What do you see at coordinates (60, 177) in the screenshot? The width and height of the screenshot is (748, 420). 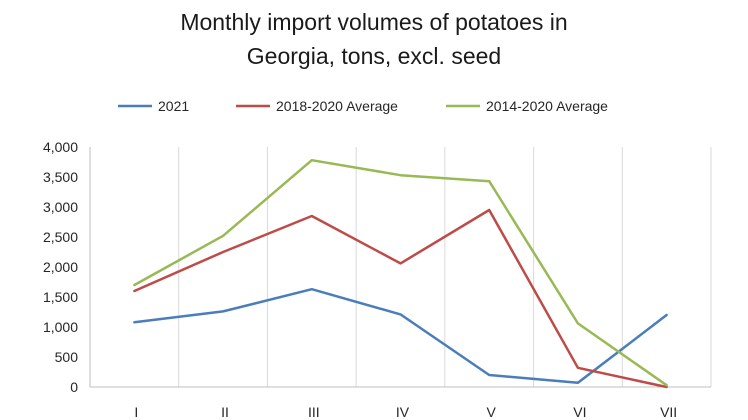 I see `y-tick-label: 3,500` at bounding box center [60, 177].